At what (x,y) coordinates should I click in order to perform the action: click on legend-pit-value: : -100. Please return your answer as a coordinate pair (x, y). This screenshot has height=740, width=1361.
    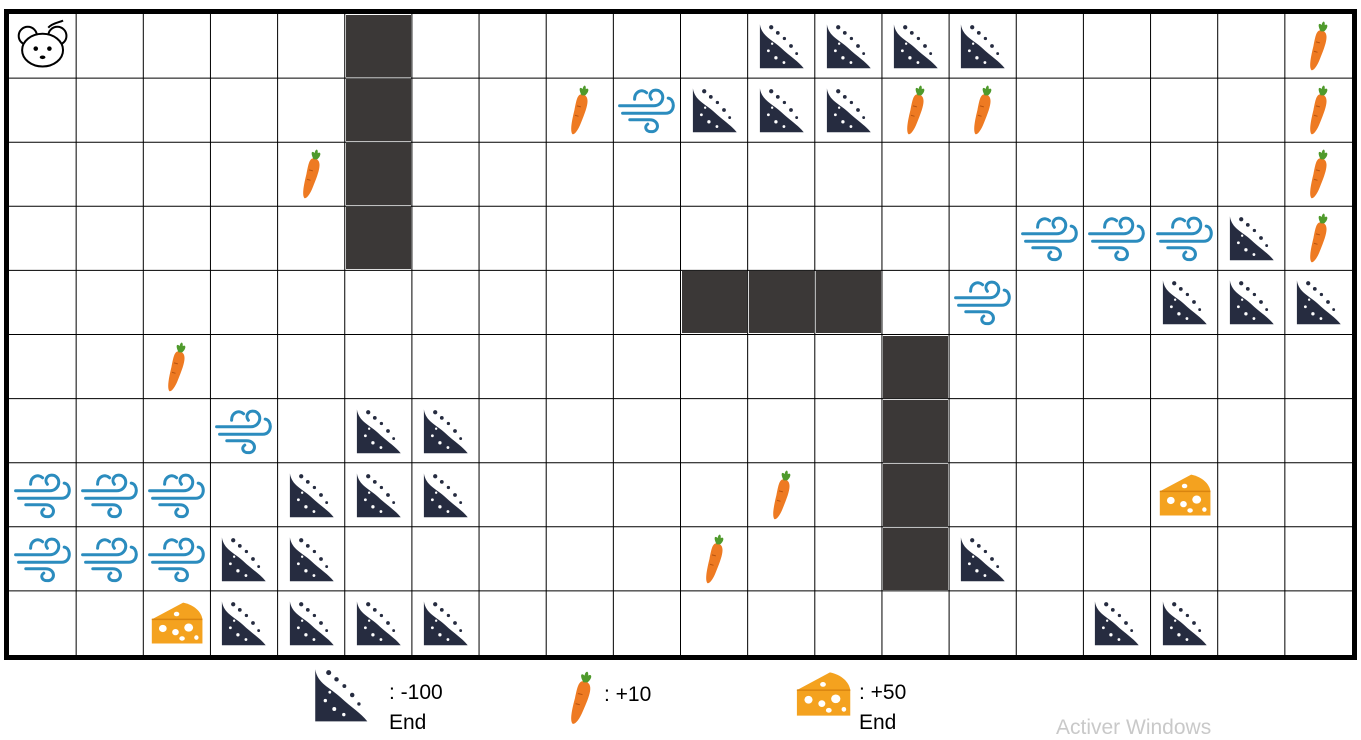
    Looking at the image, I should click on (416, 692).